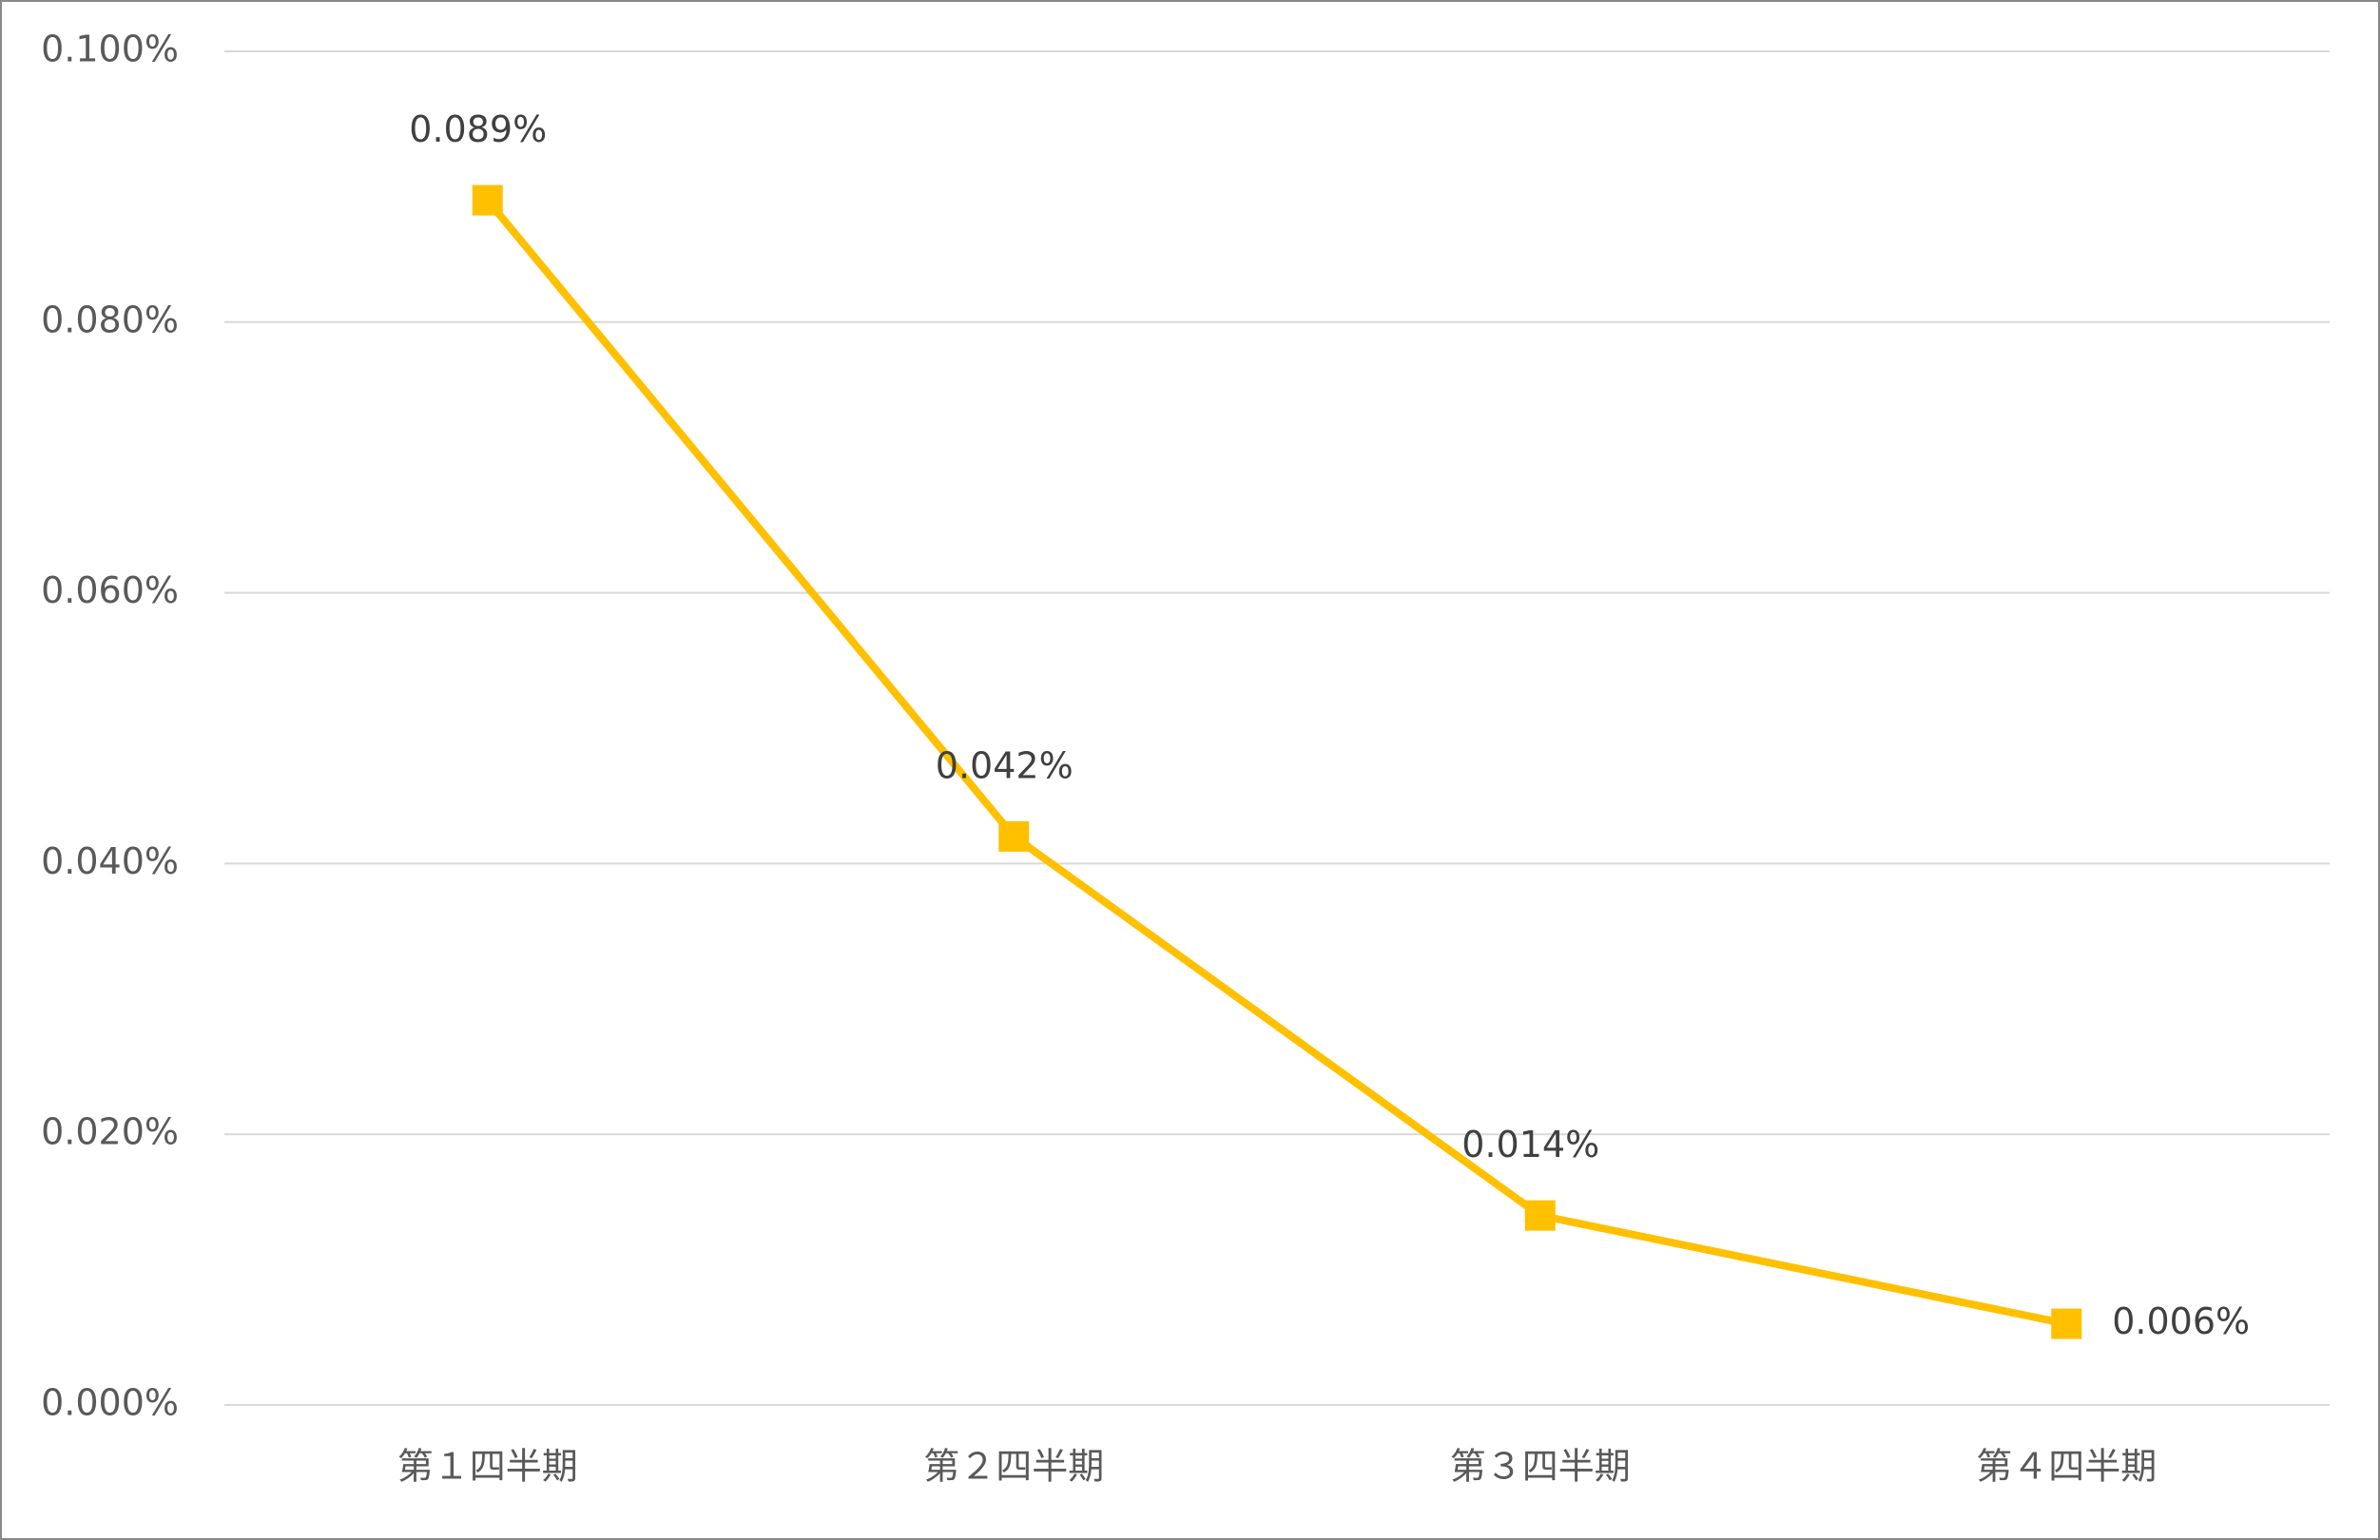 Image resolution: width=2380 pixels, height=1540 pixels. Describe the element at coordinates (488, 1467) in the screenshot. I see `x-tick-label: 第１四半期` at that location.